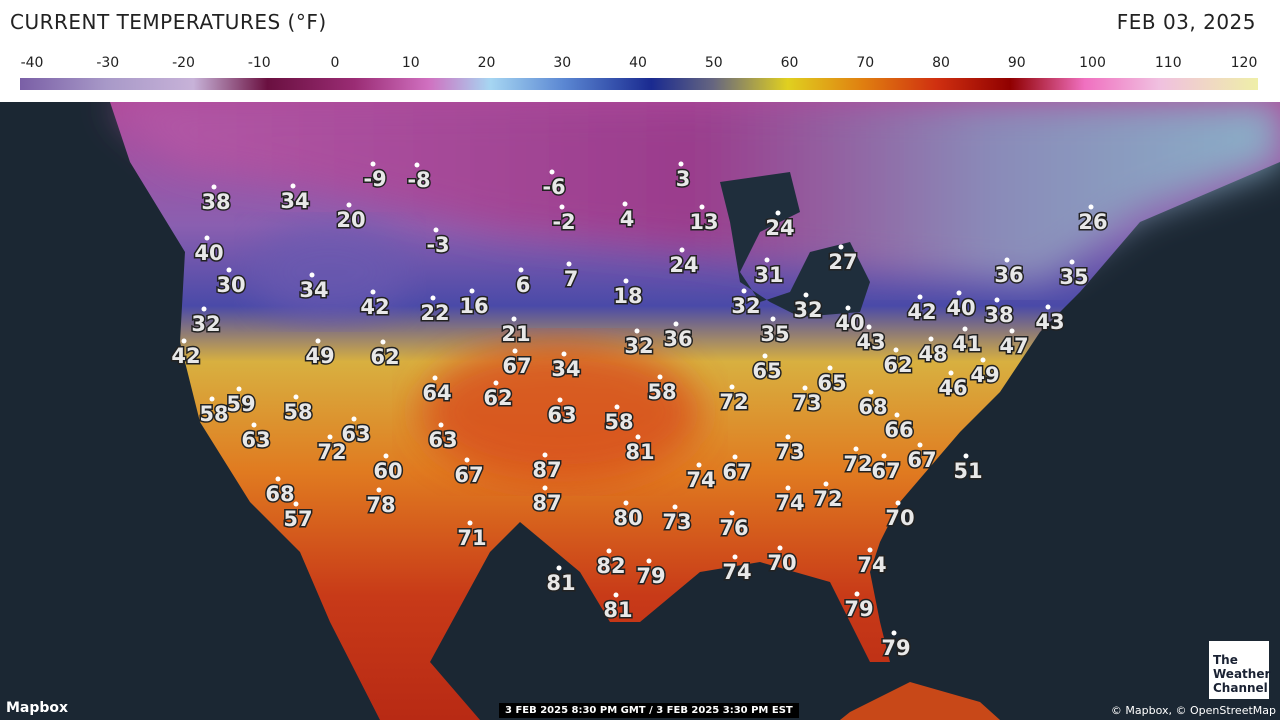 This screenshot has width=1280, height=720. What do you see at coordinates (865, 63) in the screenshot?
I see `scale-tick: 70` at bounding box center [865, 63].